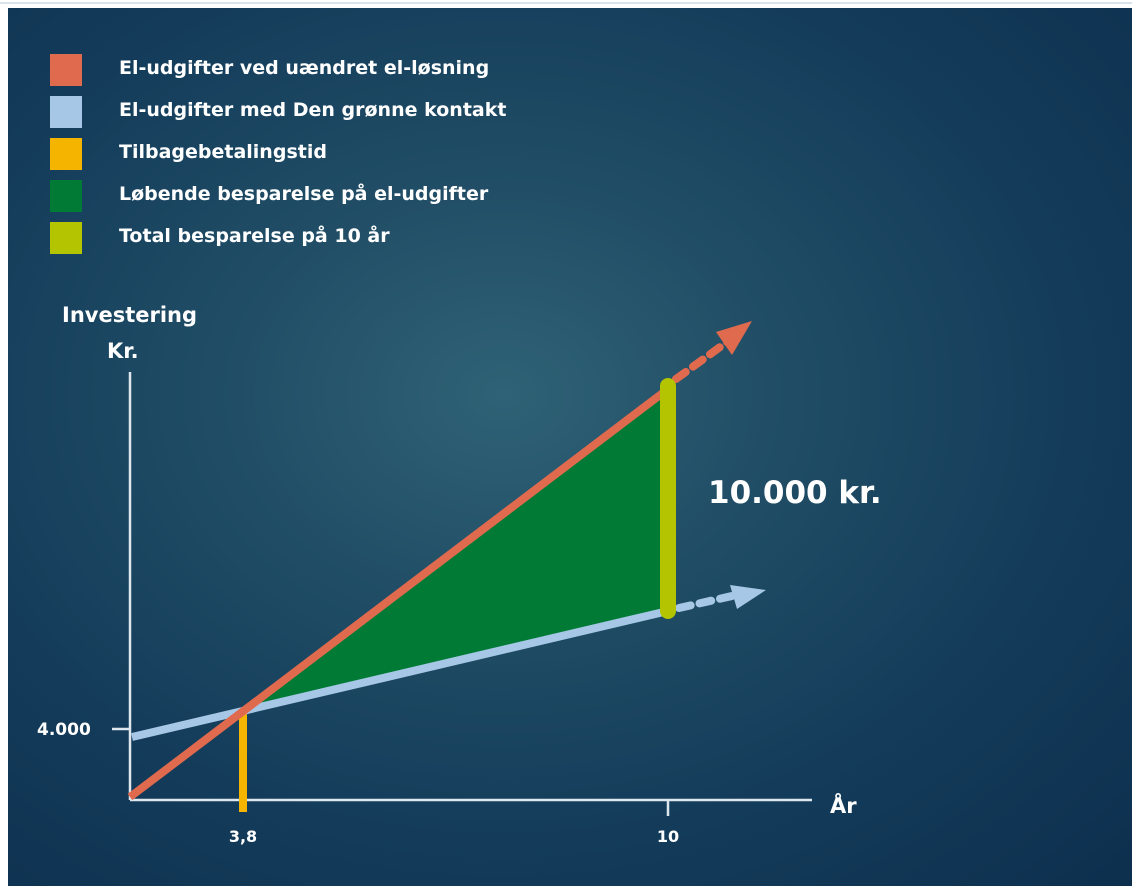 This screenshot has width=1132, height=894. What do you see at coordinates (243, 836) in the screenshot?
I see `x-tick-label-payback: 3,8` at bounding box center [243, 836].